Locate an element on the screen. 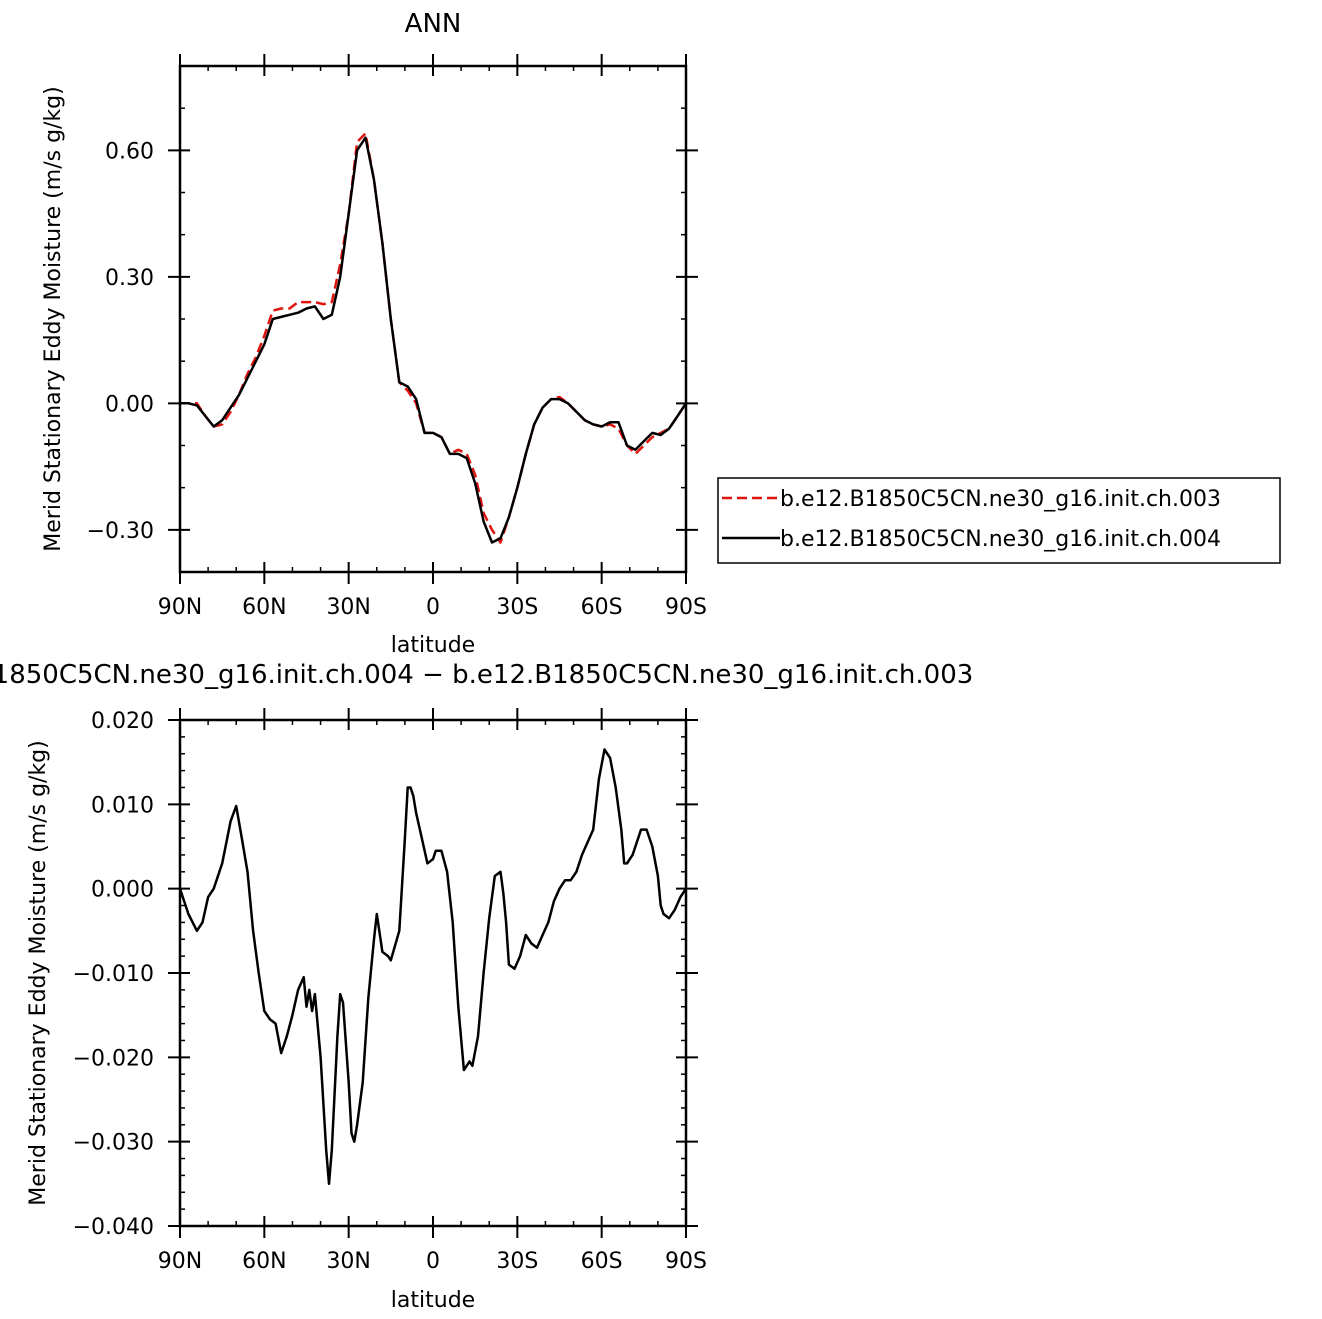  bottom-plot-frame is located at coordinates (433, 973).